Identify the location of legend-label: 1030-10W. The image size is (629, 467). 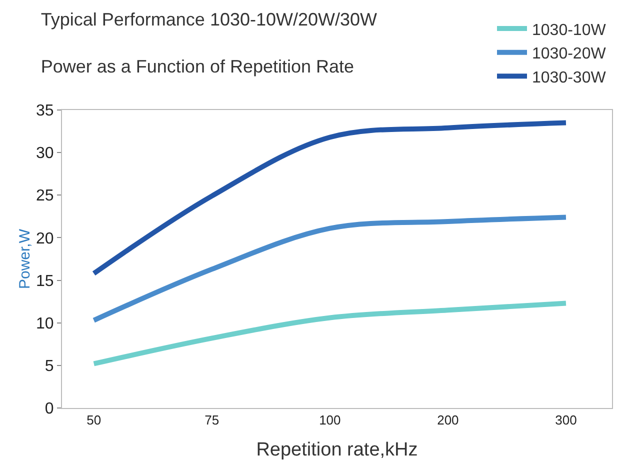
(569, 30).